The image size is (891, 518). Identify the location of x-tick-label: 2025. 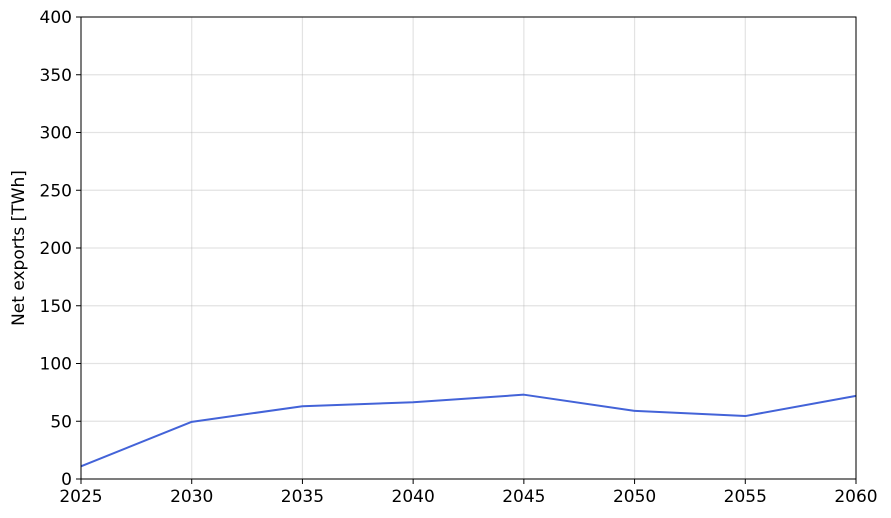
(80, 497).